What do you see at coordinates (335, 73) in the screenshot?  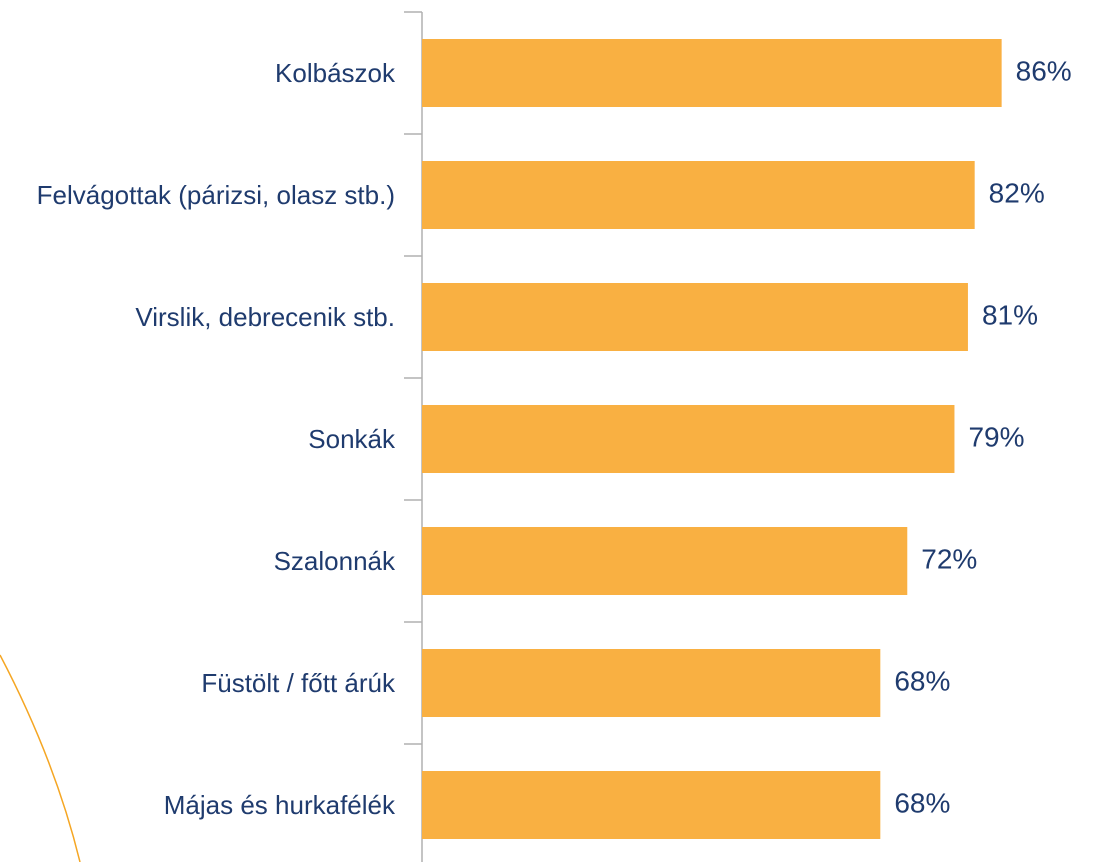 I see `category-label: Kolbászok` at bounding box center [335, 73].